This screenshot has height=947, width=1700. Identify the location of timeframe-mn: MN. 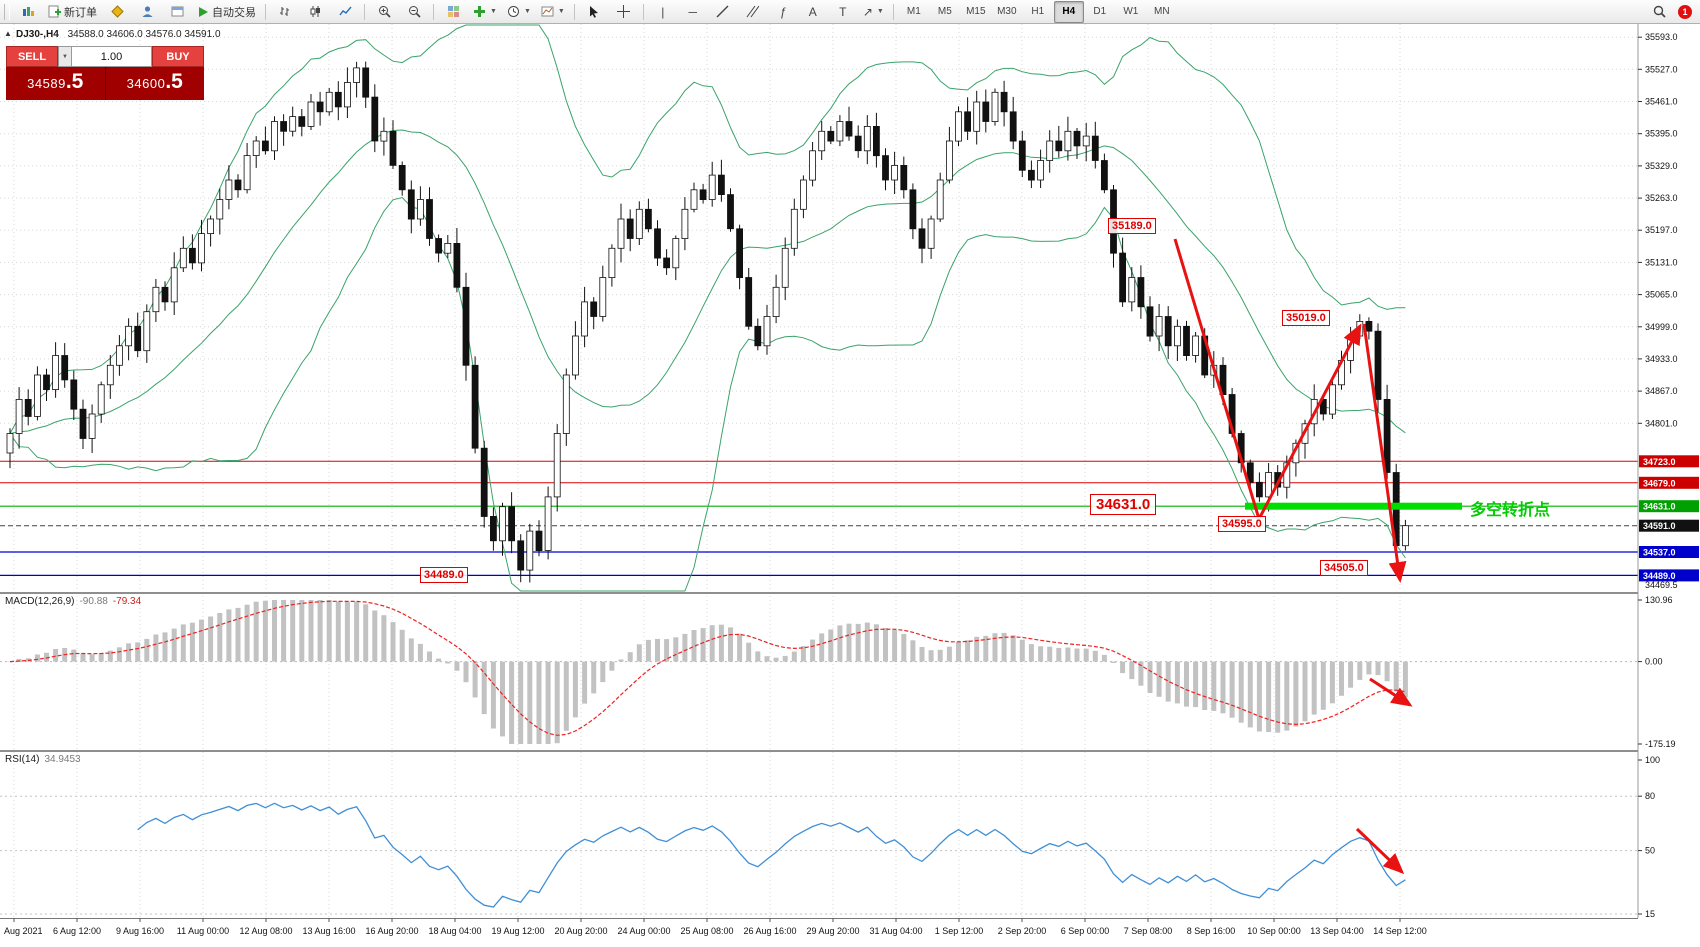
(1162, 11).